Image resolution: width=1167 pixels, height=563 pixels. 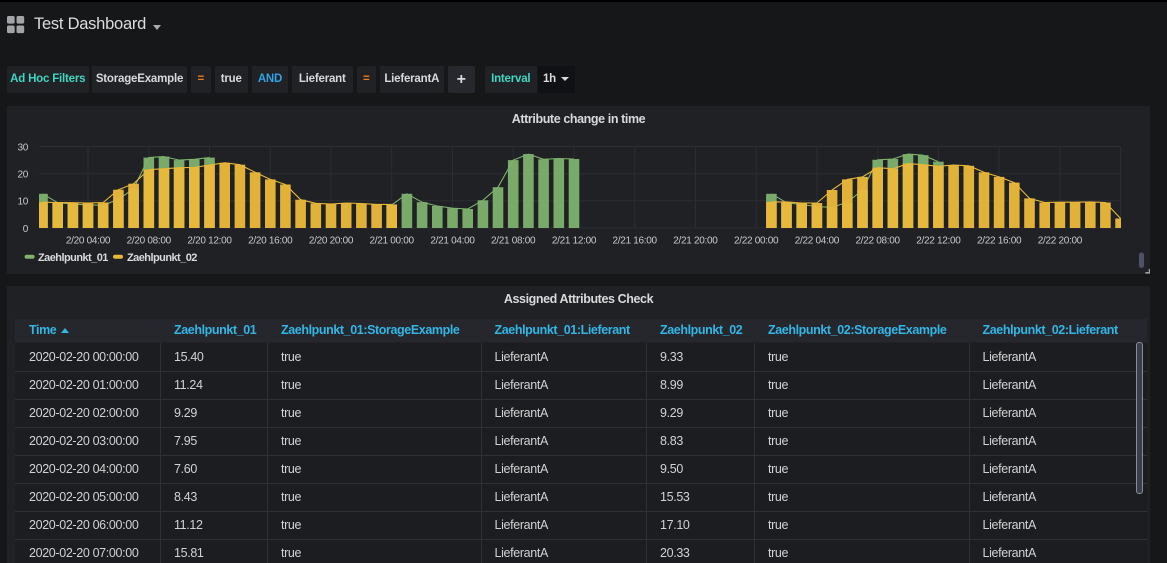 What do you see at coordinates (938, 241) in the screenshot?
I see `svg-text: 2/22 12:00` at bounding box center [938, 241].